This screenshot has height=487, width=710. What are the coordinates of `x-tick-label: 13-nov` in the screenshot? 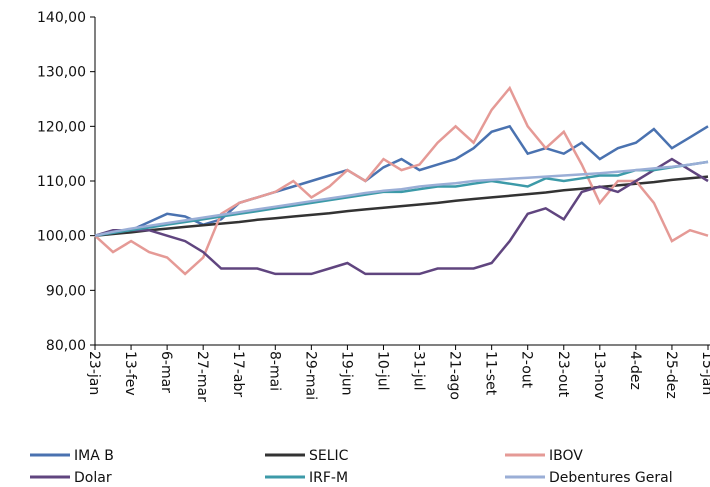 It's located at (599, 375).